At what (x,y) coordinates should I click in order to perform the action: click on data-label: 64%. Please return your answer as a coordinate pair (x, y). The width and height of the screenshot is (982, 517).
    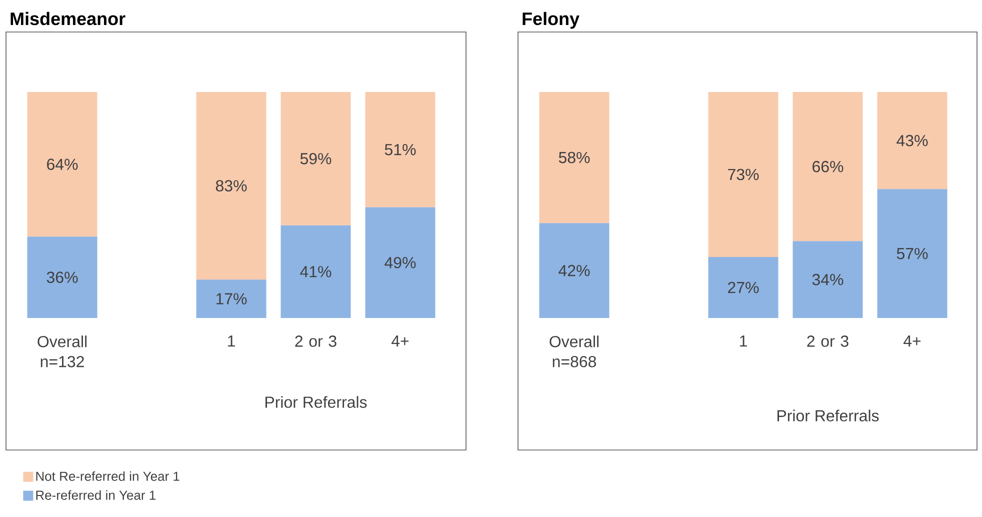
    Looking at the image, I should click on (62, 164).